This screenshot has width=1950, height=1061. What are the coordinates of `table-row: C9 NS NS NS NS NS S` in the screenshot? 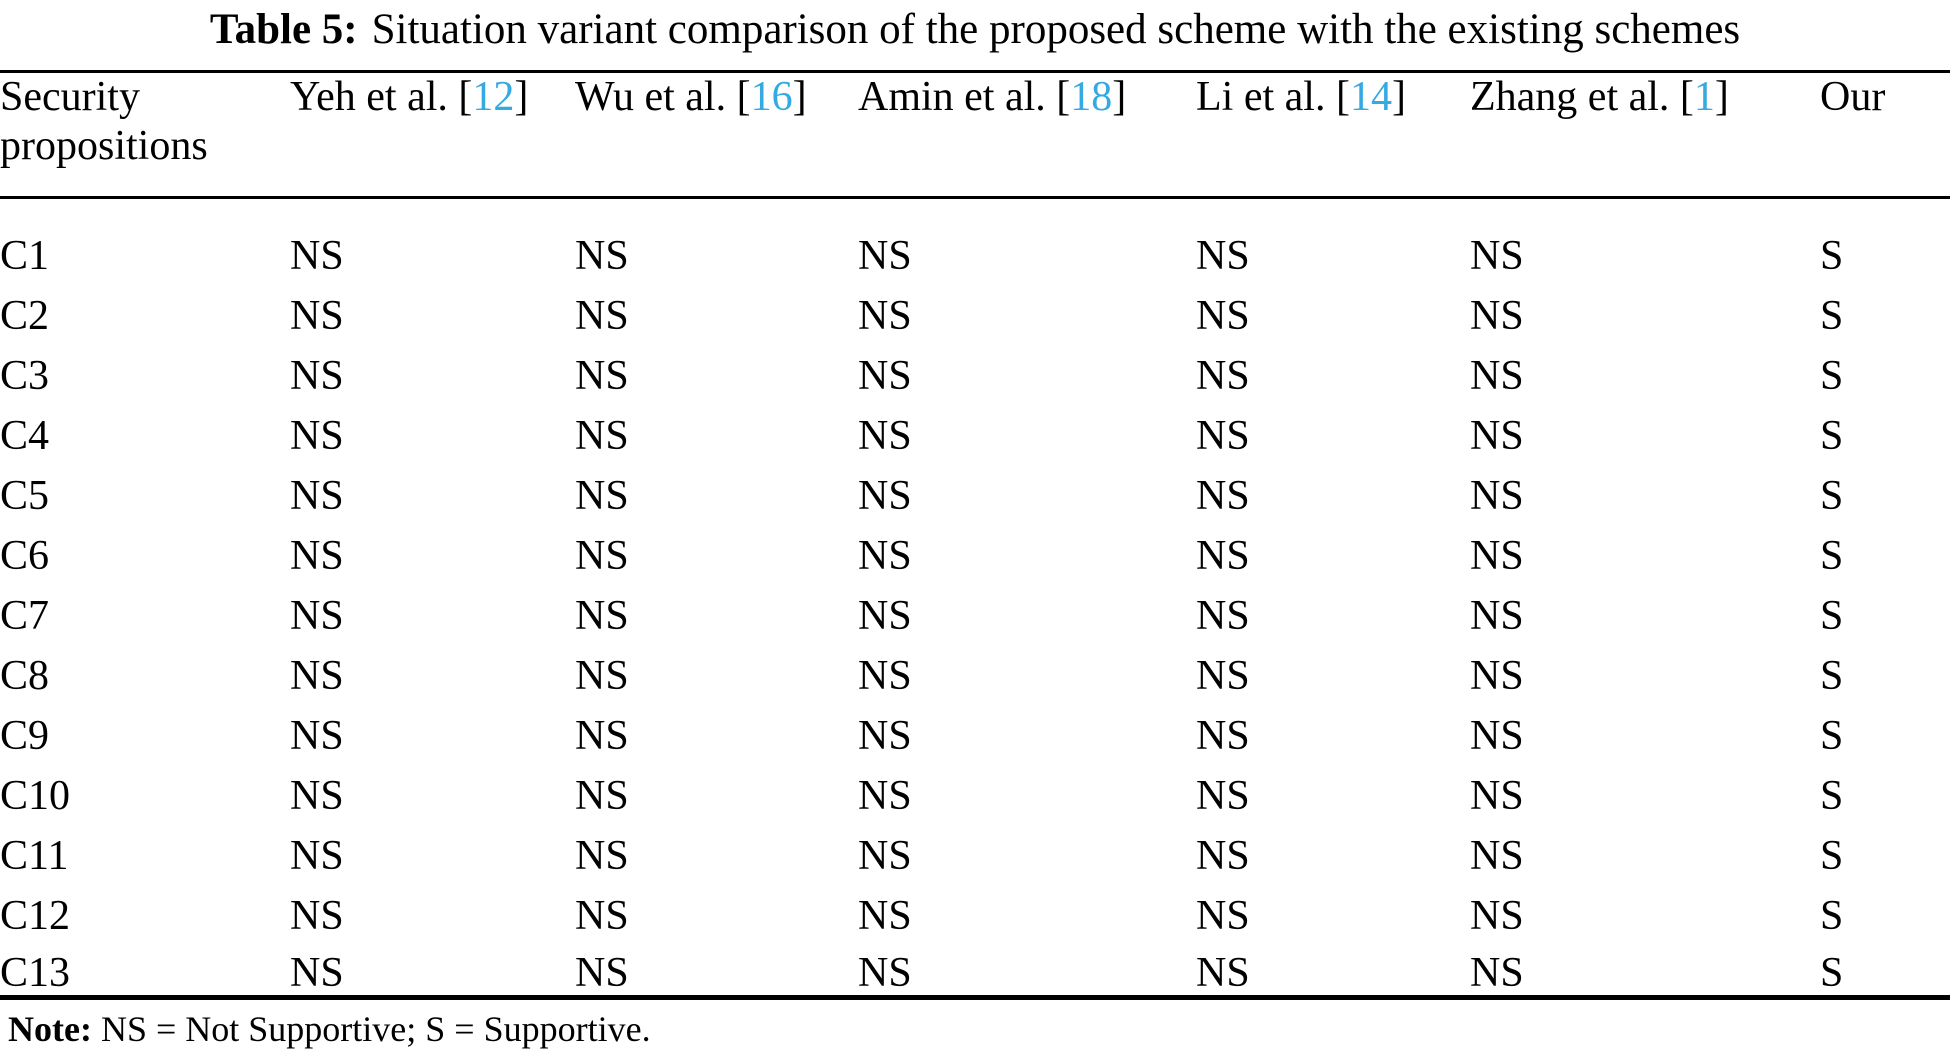 It's located at (975, 728).